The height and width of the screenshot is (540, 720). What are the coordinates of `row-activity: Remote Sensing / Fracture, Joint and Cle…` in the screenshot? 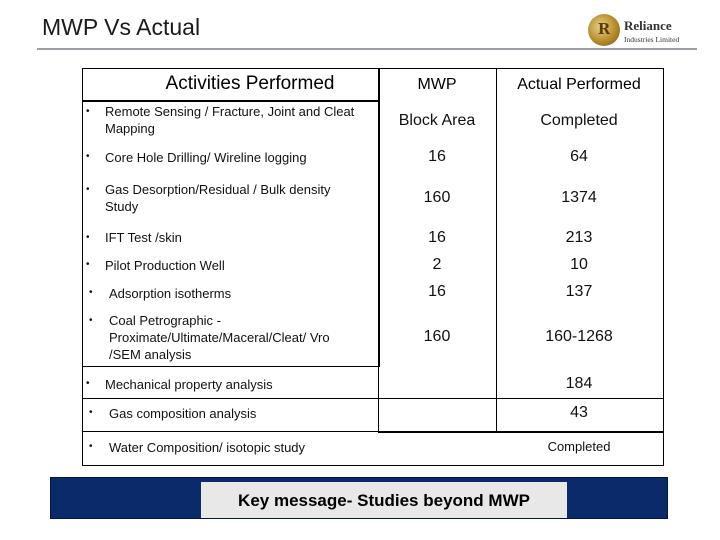 It's located at (230, 120).